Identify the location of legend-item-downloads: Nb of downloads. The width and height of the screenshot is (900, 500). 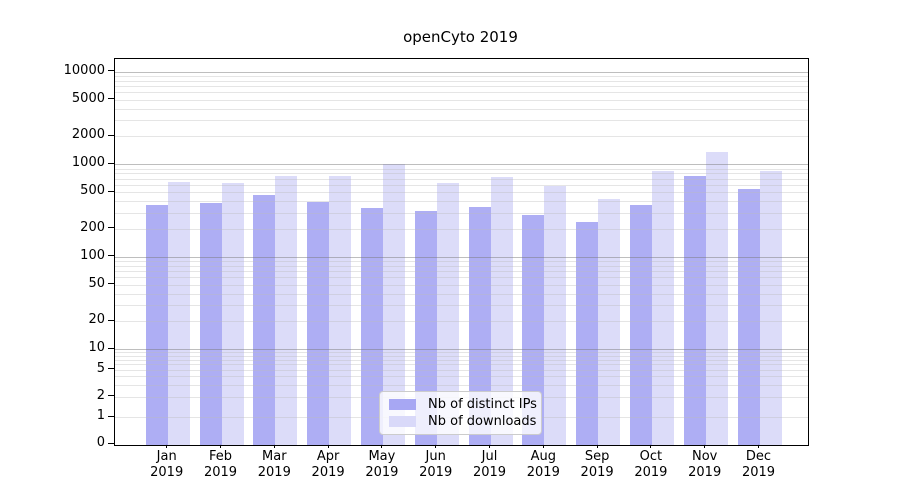
(462, 421).